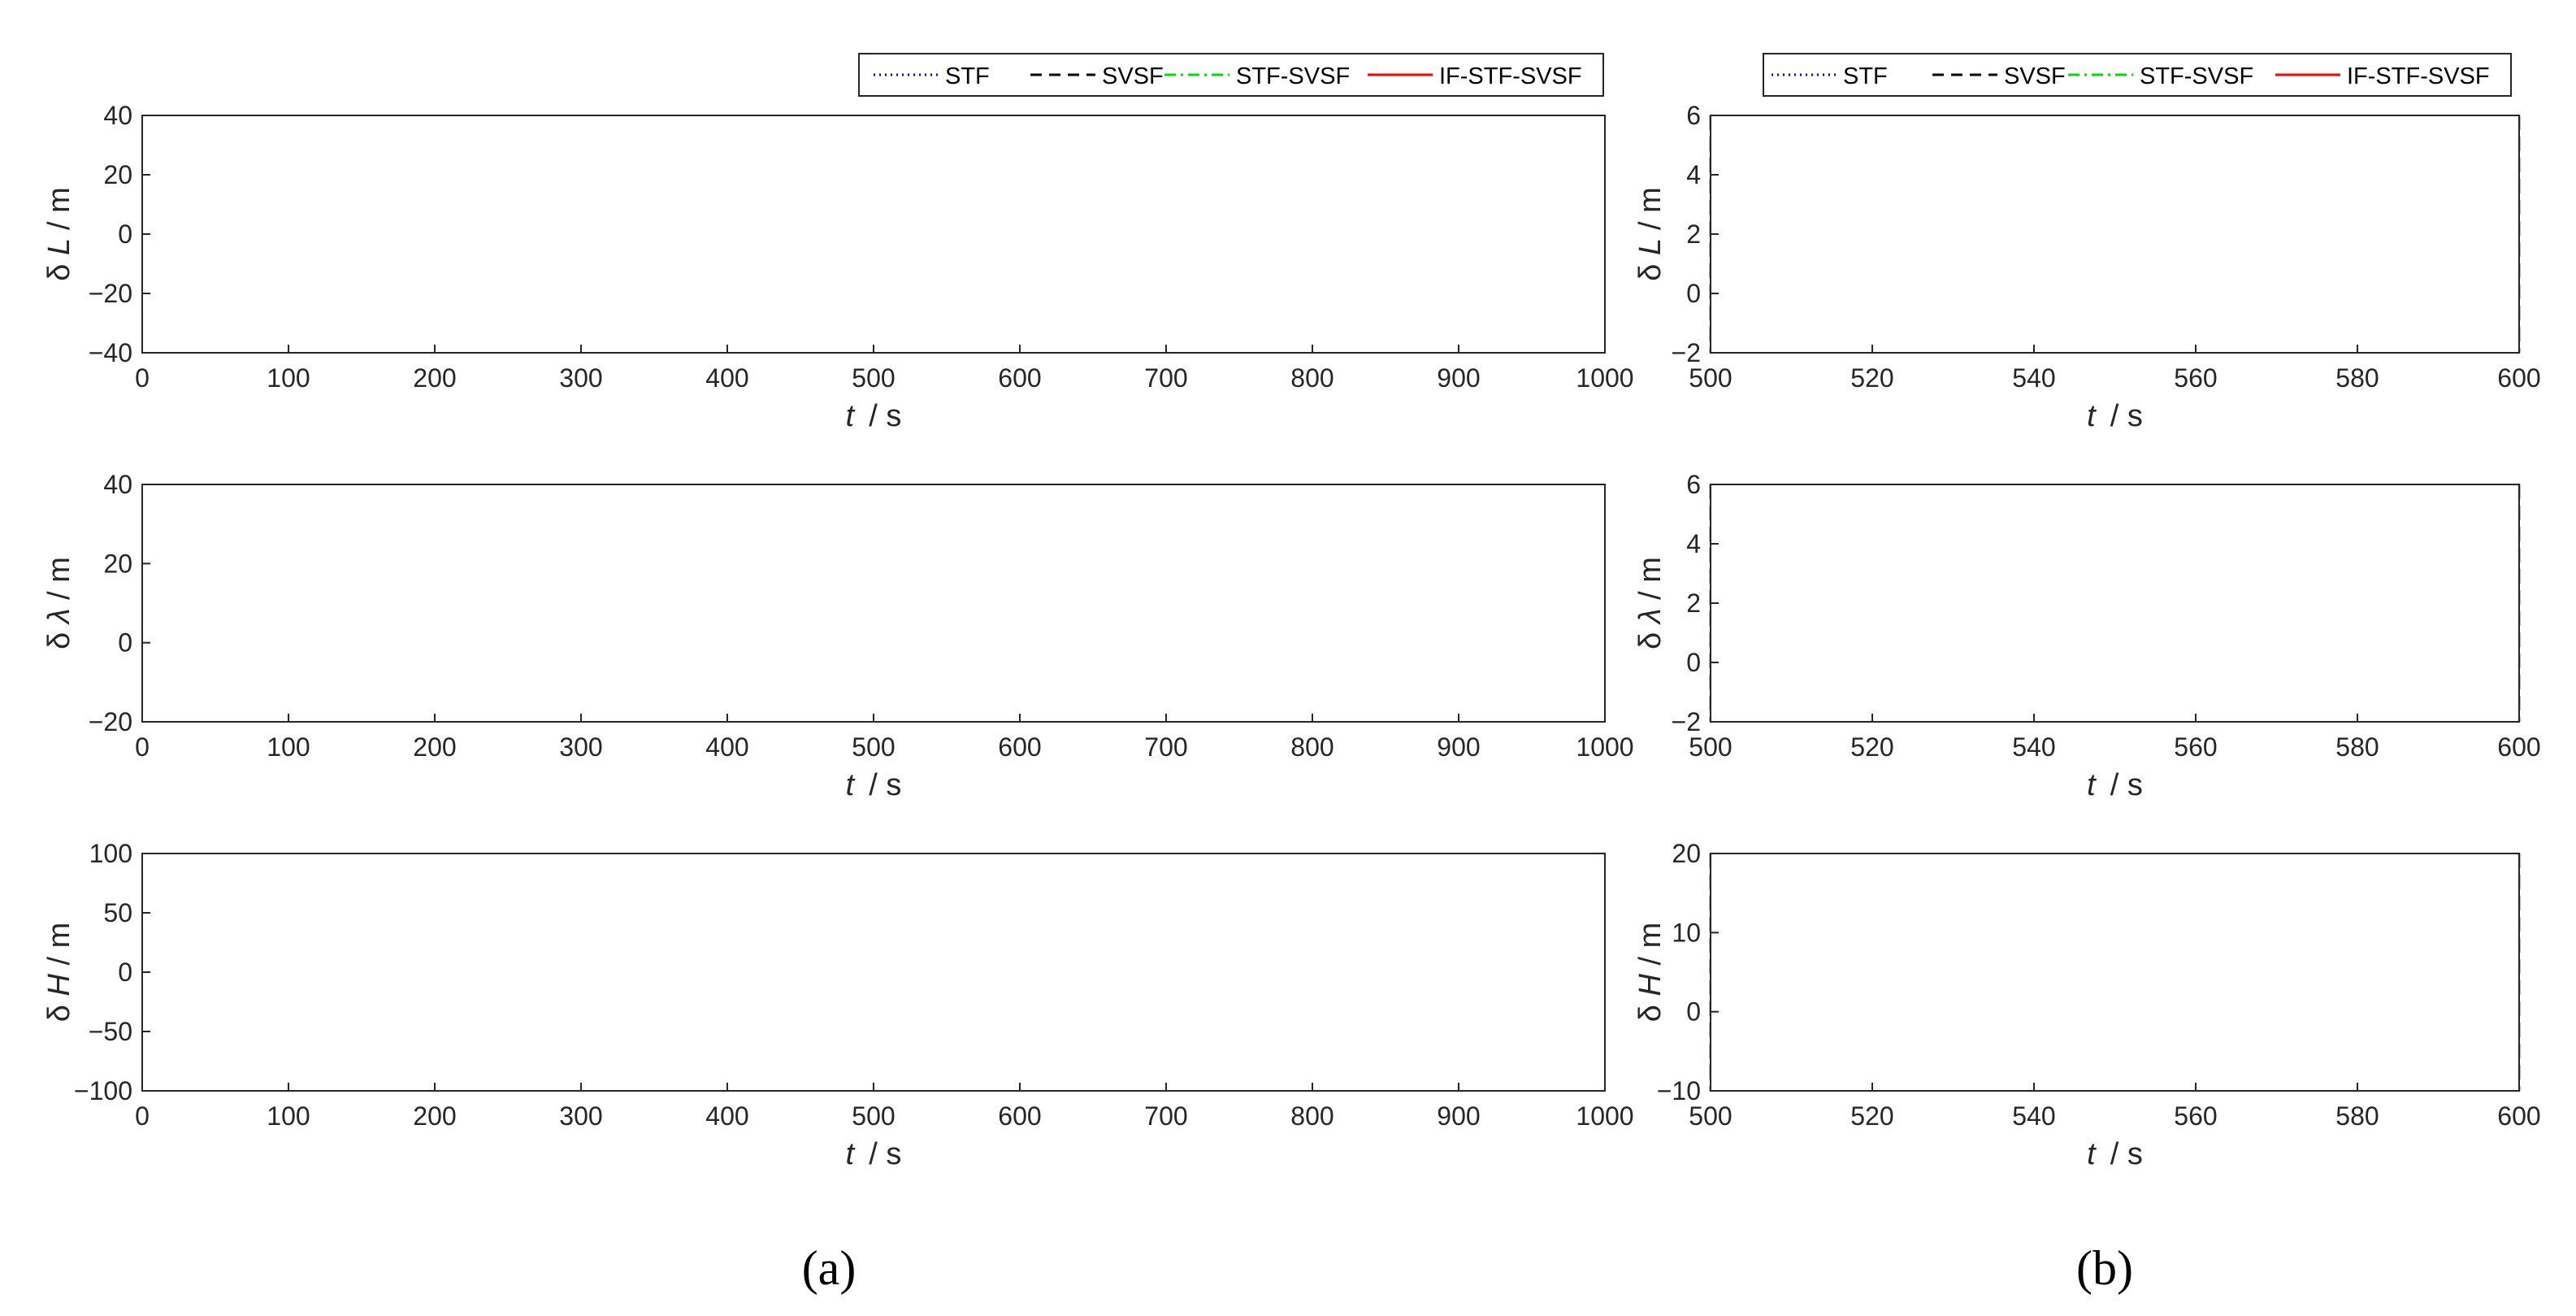  Describe the element at coordinates (1686, 932) in the screenshot. I see `y-tick-label: 10` at that location.